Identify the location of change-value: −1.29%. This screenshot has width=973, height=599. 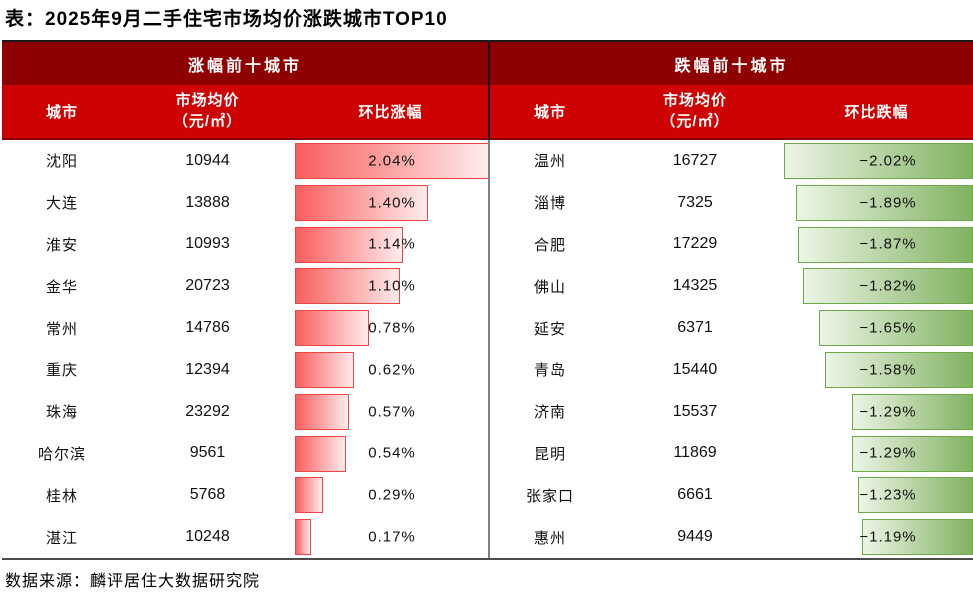
(888, 453).